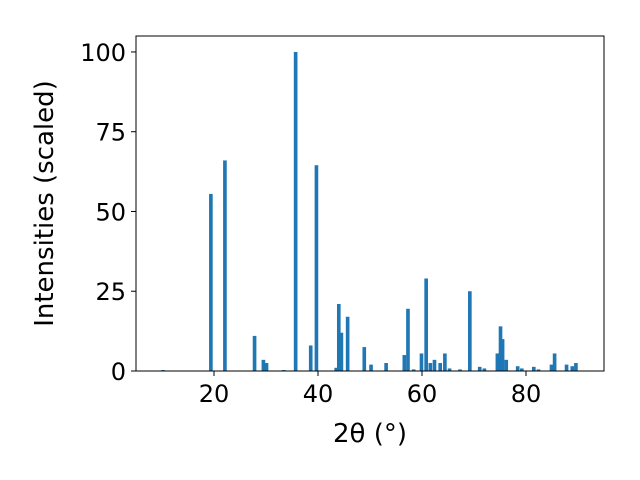 The width and height of the screenshot is (640, 480). What do you see at coordinates (118, 372) in the screenshot?
I see `y-tick-label: 0` at bounding box center [118, 372].